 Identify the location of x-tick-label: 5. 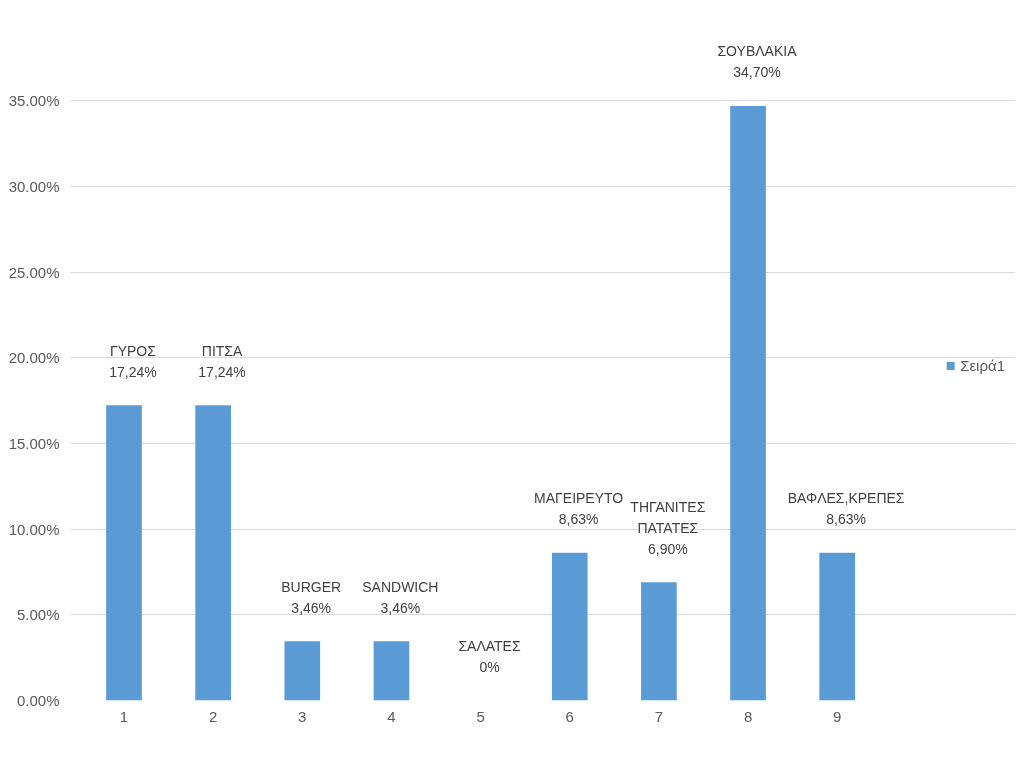
(480, 716).